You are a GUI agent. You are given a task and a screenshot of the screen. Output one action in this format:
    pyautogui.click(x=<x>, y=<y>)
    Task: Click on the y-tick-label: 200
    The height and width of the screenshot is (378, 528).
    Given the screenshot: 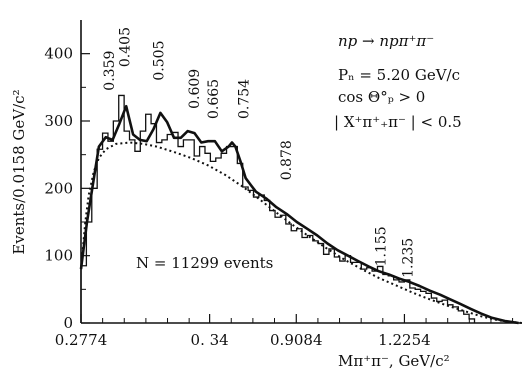 What is the action you would take?
    pyautogui.click(x=58, y=188)
    